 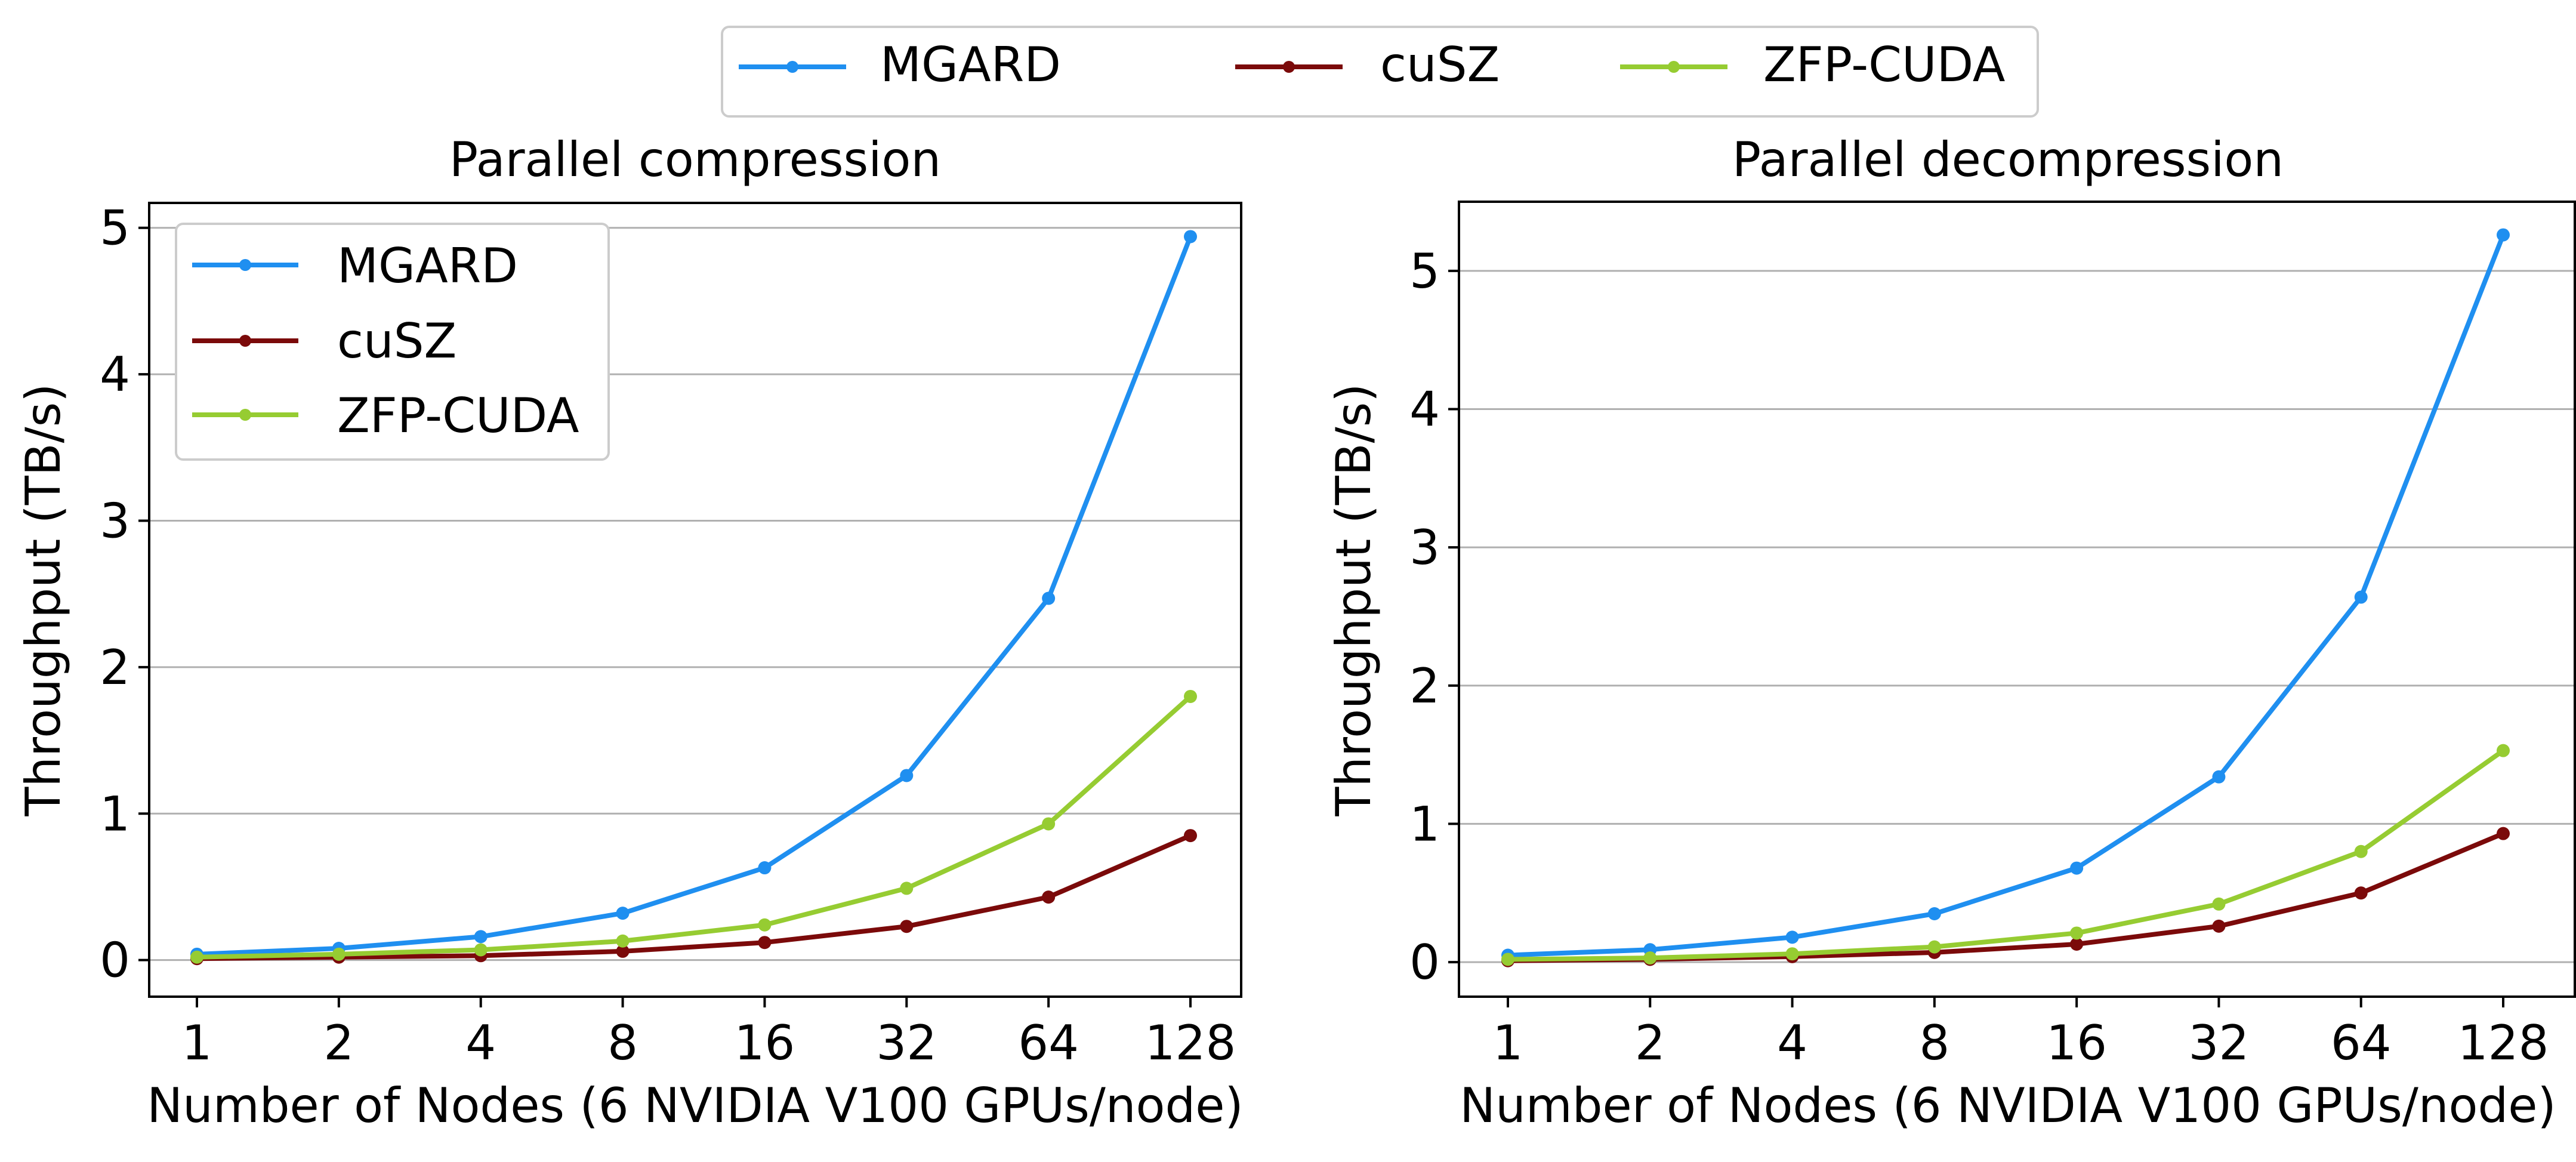 I want to click on figure-legend-label-zfp: ZFP-CUDA, so click(x=1884, y=65).